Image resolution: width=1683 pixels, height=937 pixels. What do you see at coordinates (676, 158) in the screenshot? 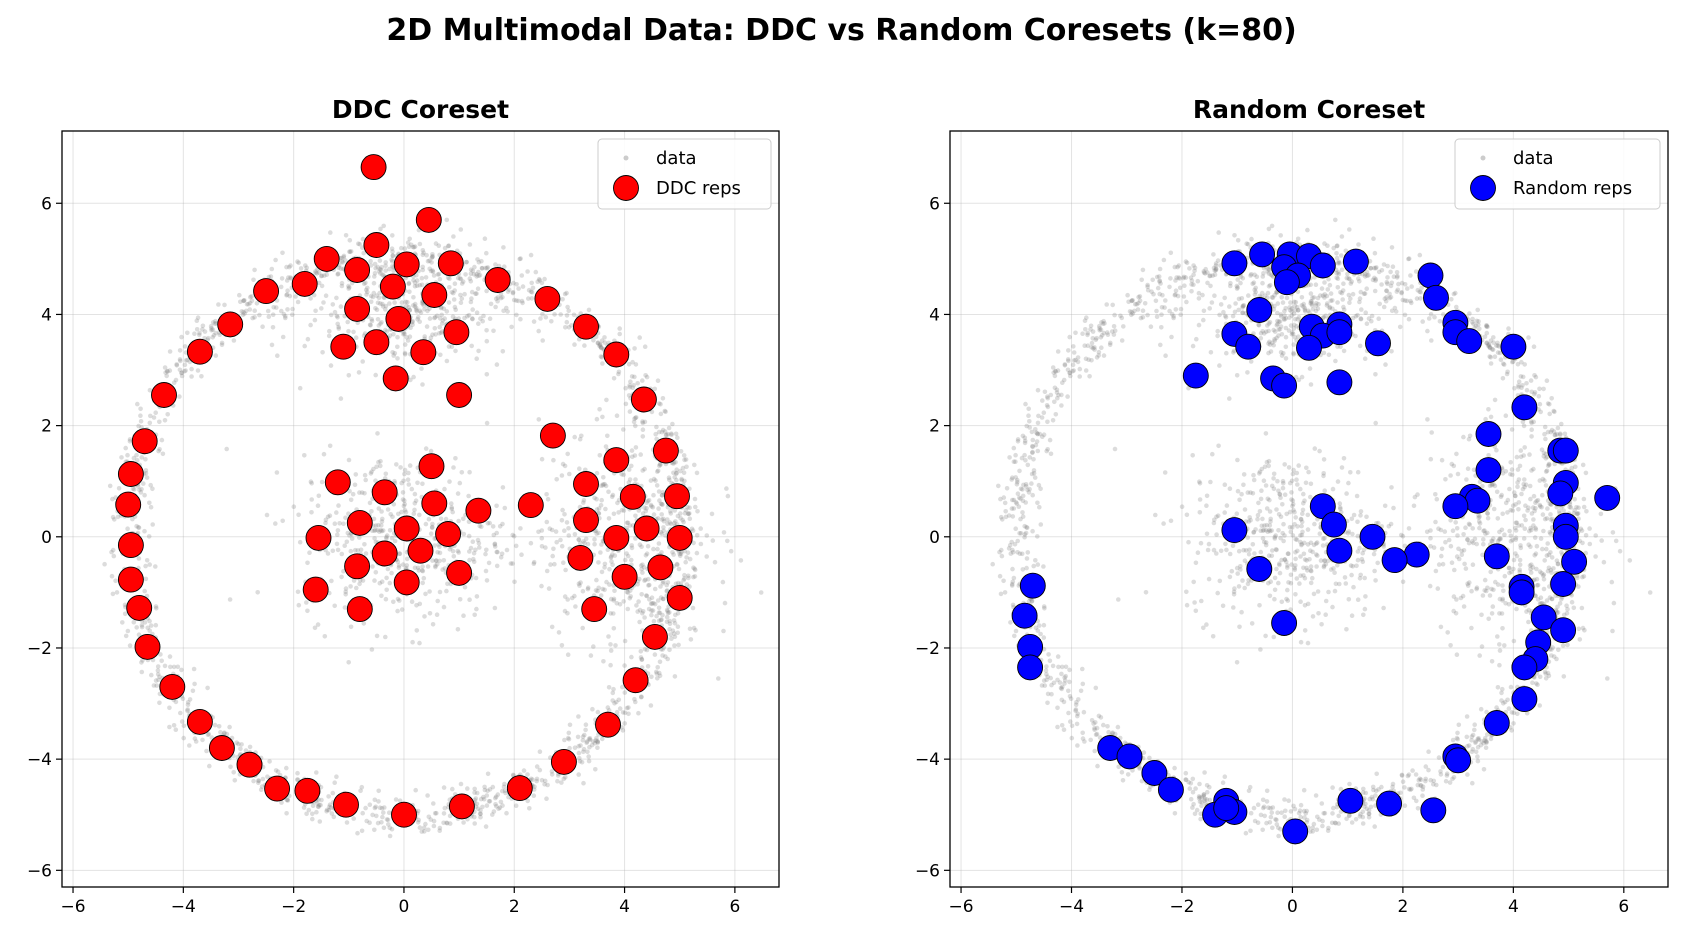
I see `legend-data-label: data` at bounding box center [676, 158].